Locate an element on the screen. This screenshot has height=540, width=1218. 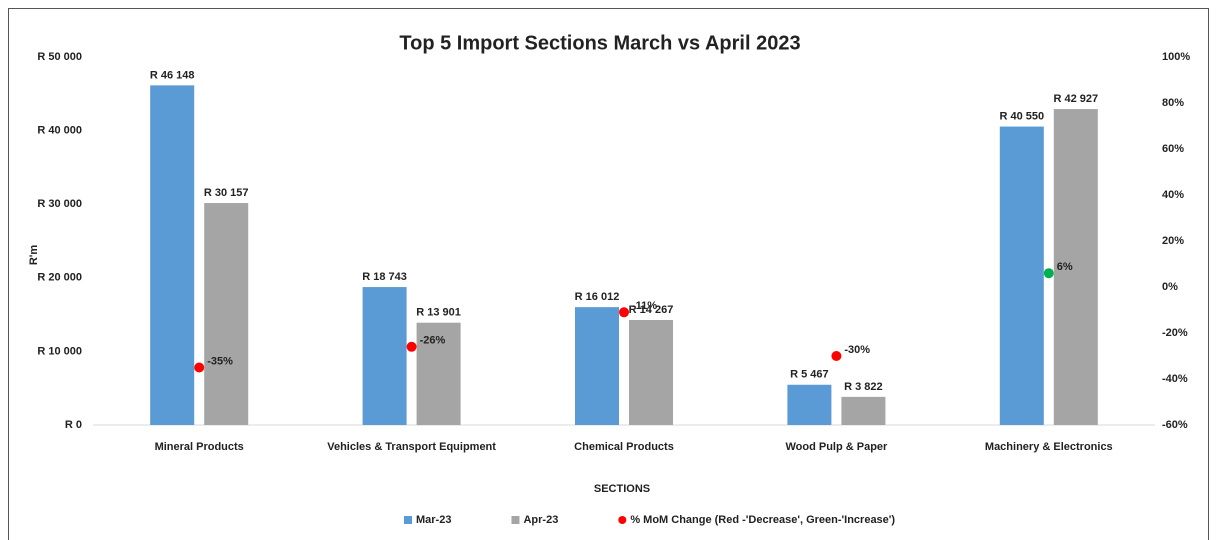
bar-label: R 18 743 is located at coordinates (384, 277).